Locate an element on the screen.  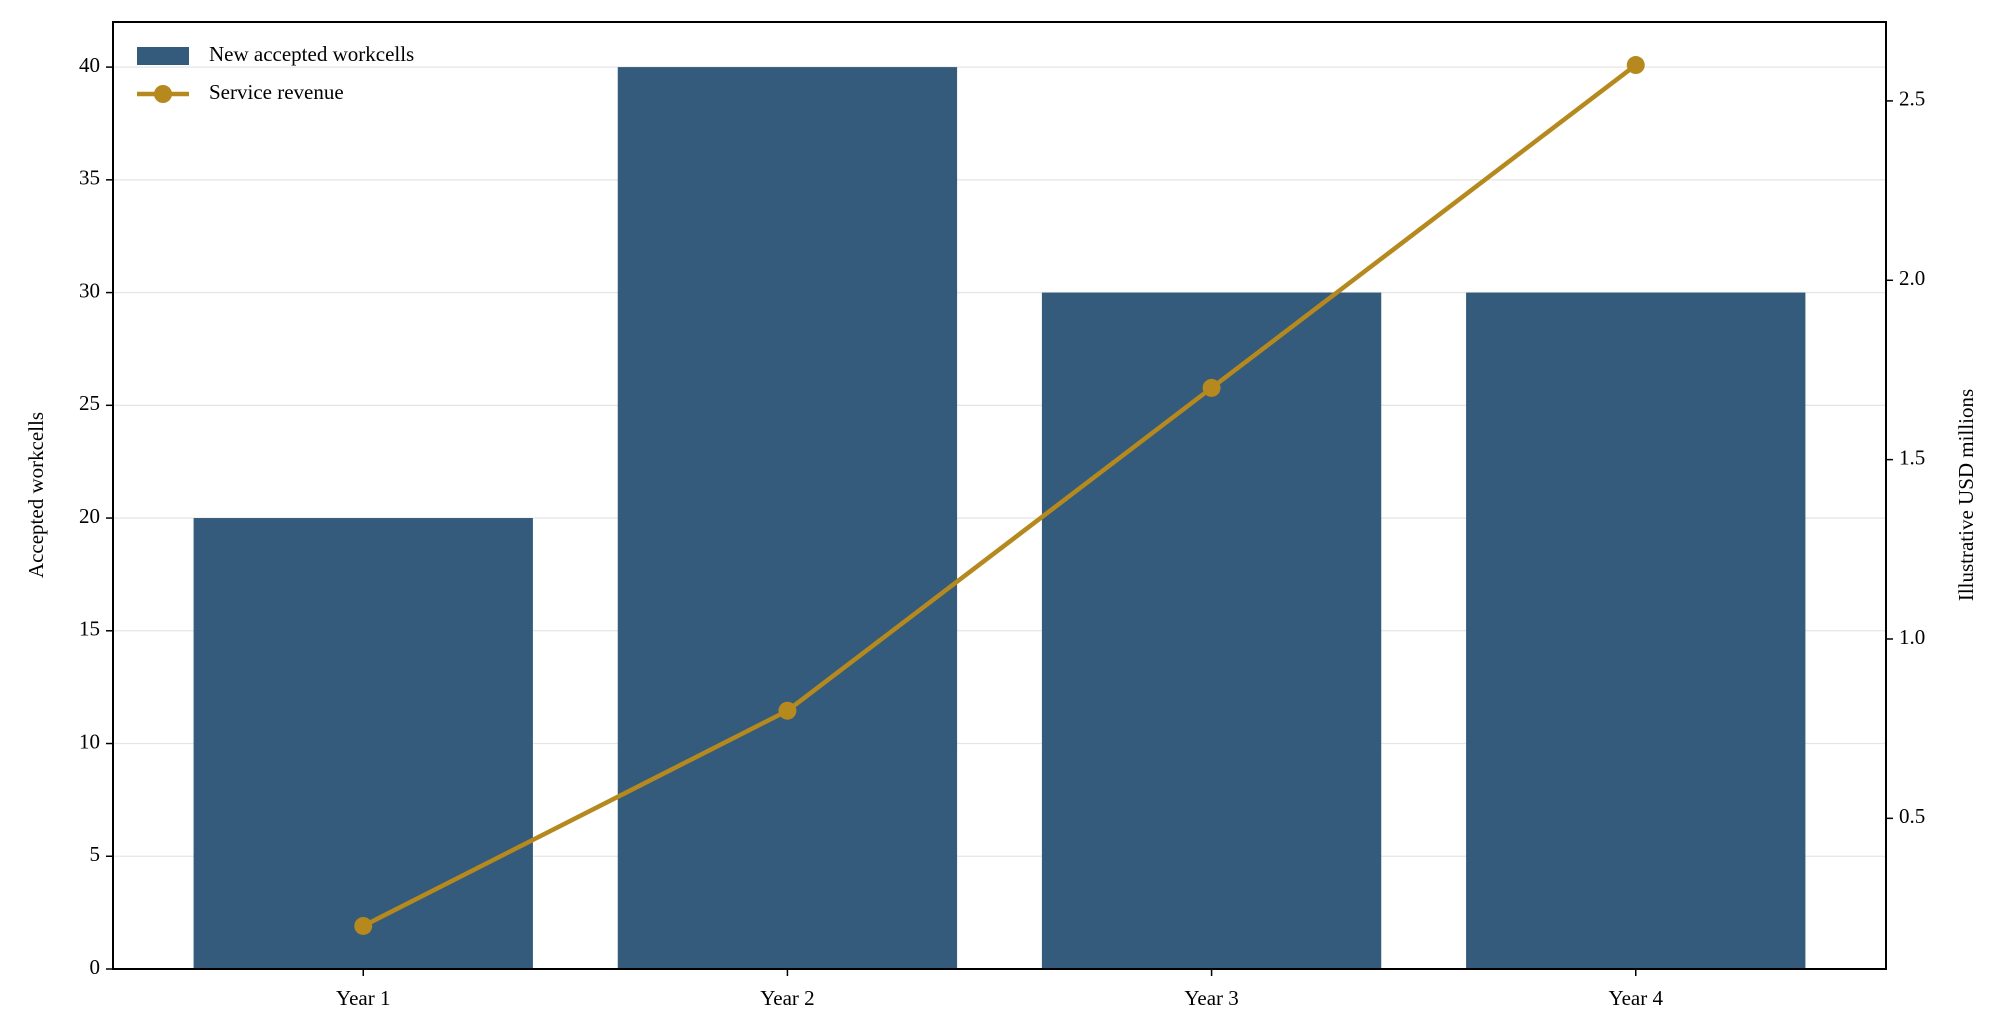
x-tick-label: Year 1 is located at coordinates (363, 998).